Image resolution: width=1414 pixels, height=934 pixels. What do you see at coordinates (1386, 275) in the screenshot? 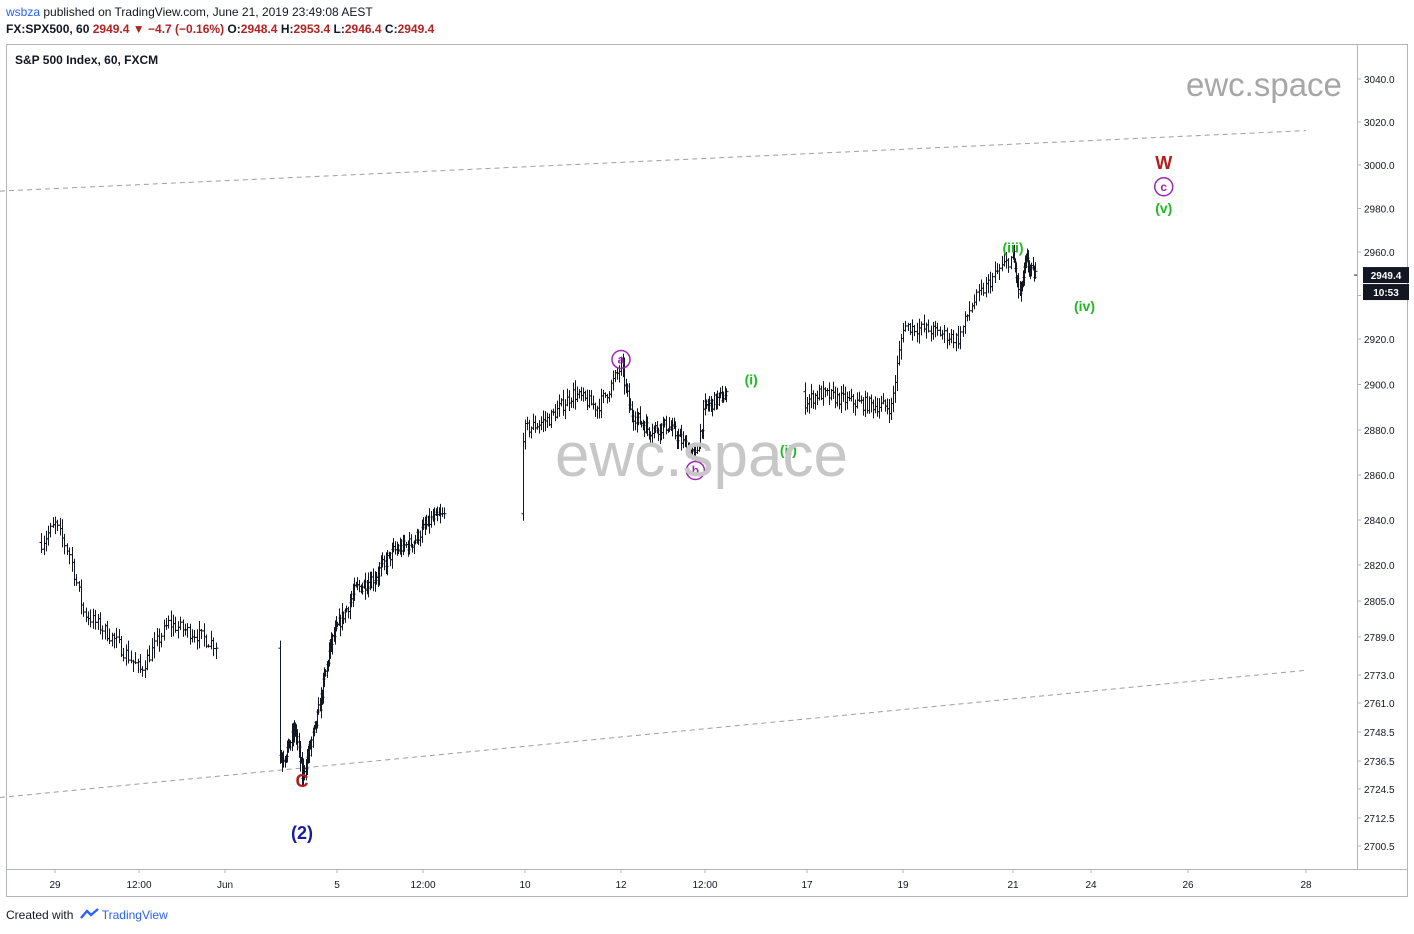
I see `last-price-tag-bg` at bounding box center [1386, 275].